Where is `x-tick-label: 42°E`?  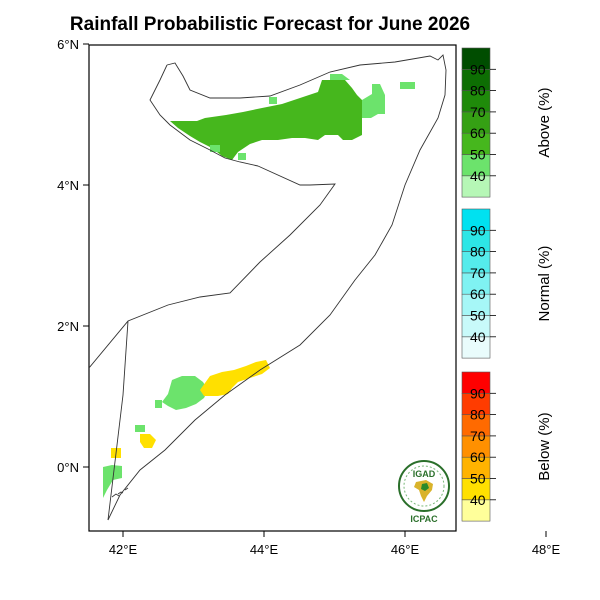
x-tick-label: 42°E is located at coordinates (123, 549).